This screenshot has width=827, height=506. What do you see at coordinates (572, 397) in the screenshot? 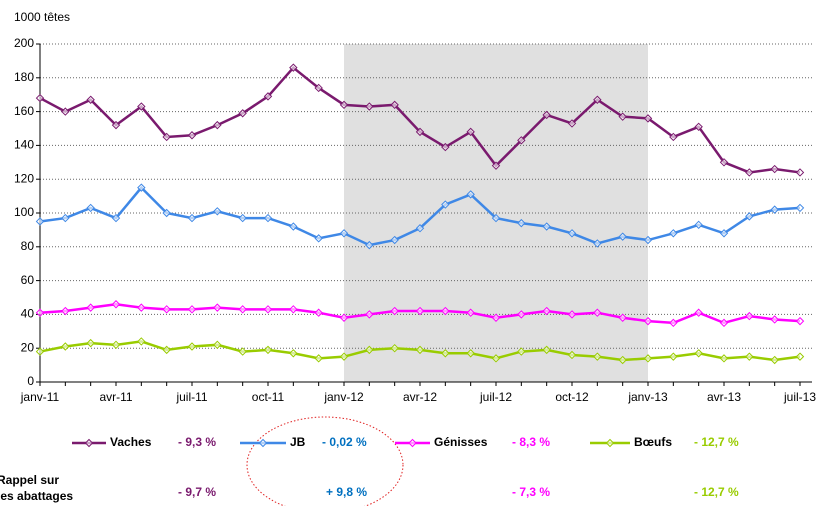
I see `x-tick-label: oct-12` at bounding box center [572, 397].